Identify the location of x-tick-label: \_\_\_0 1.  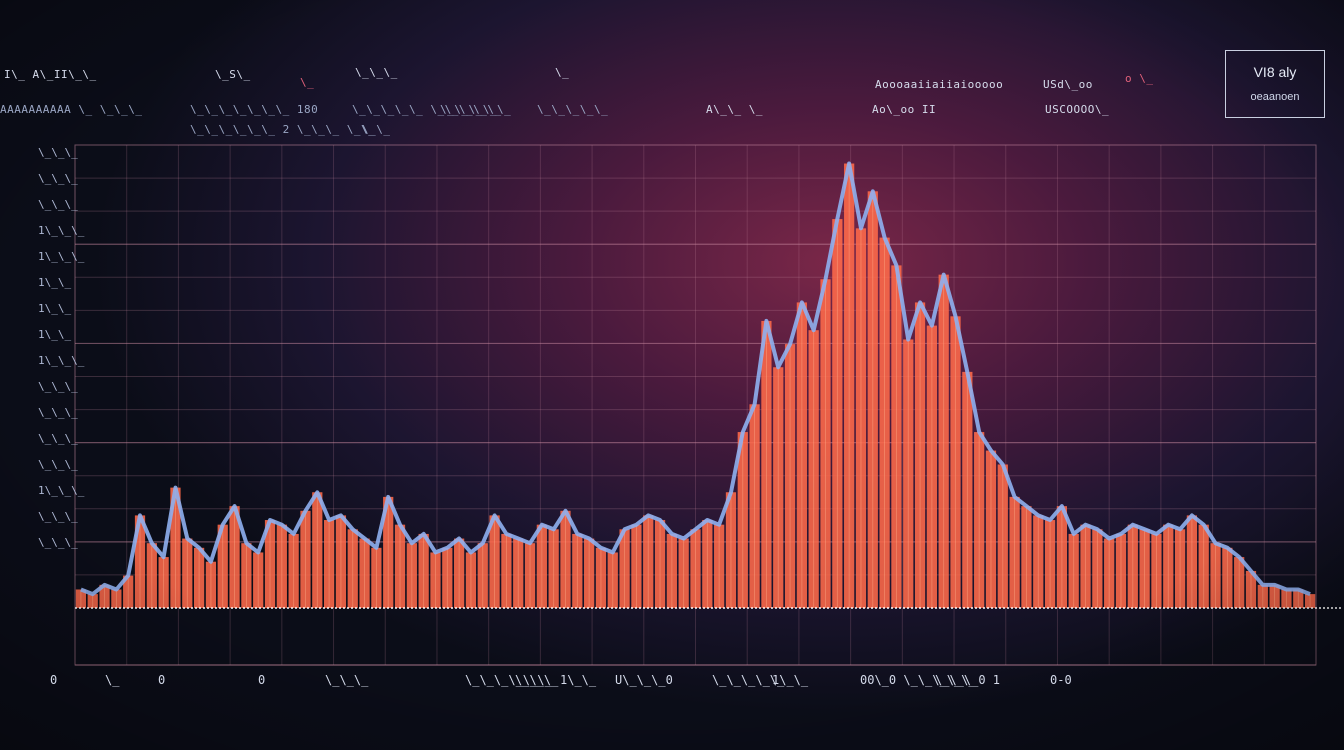
(968, 680).